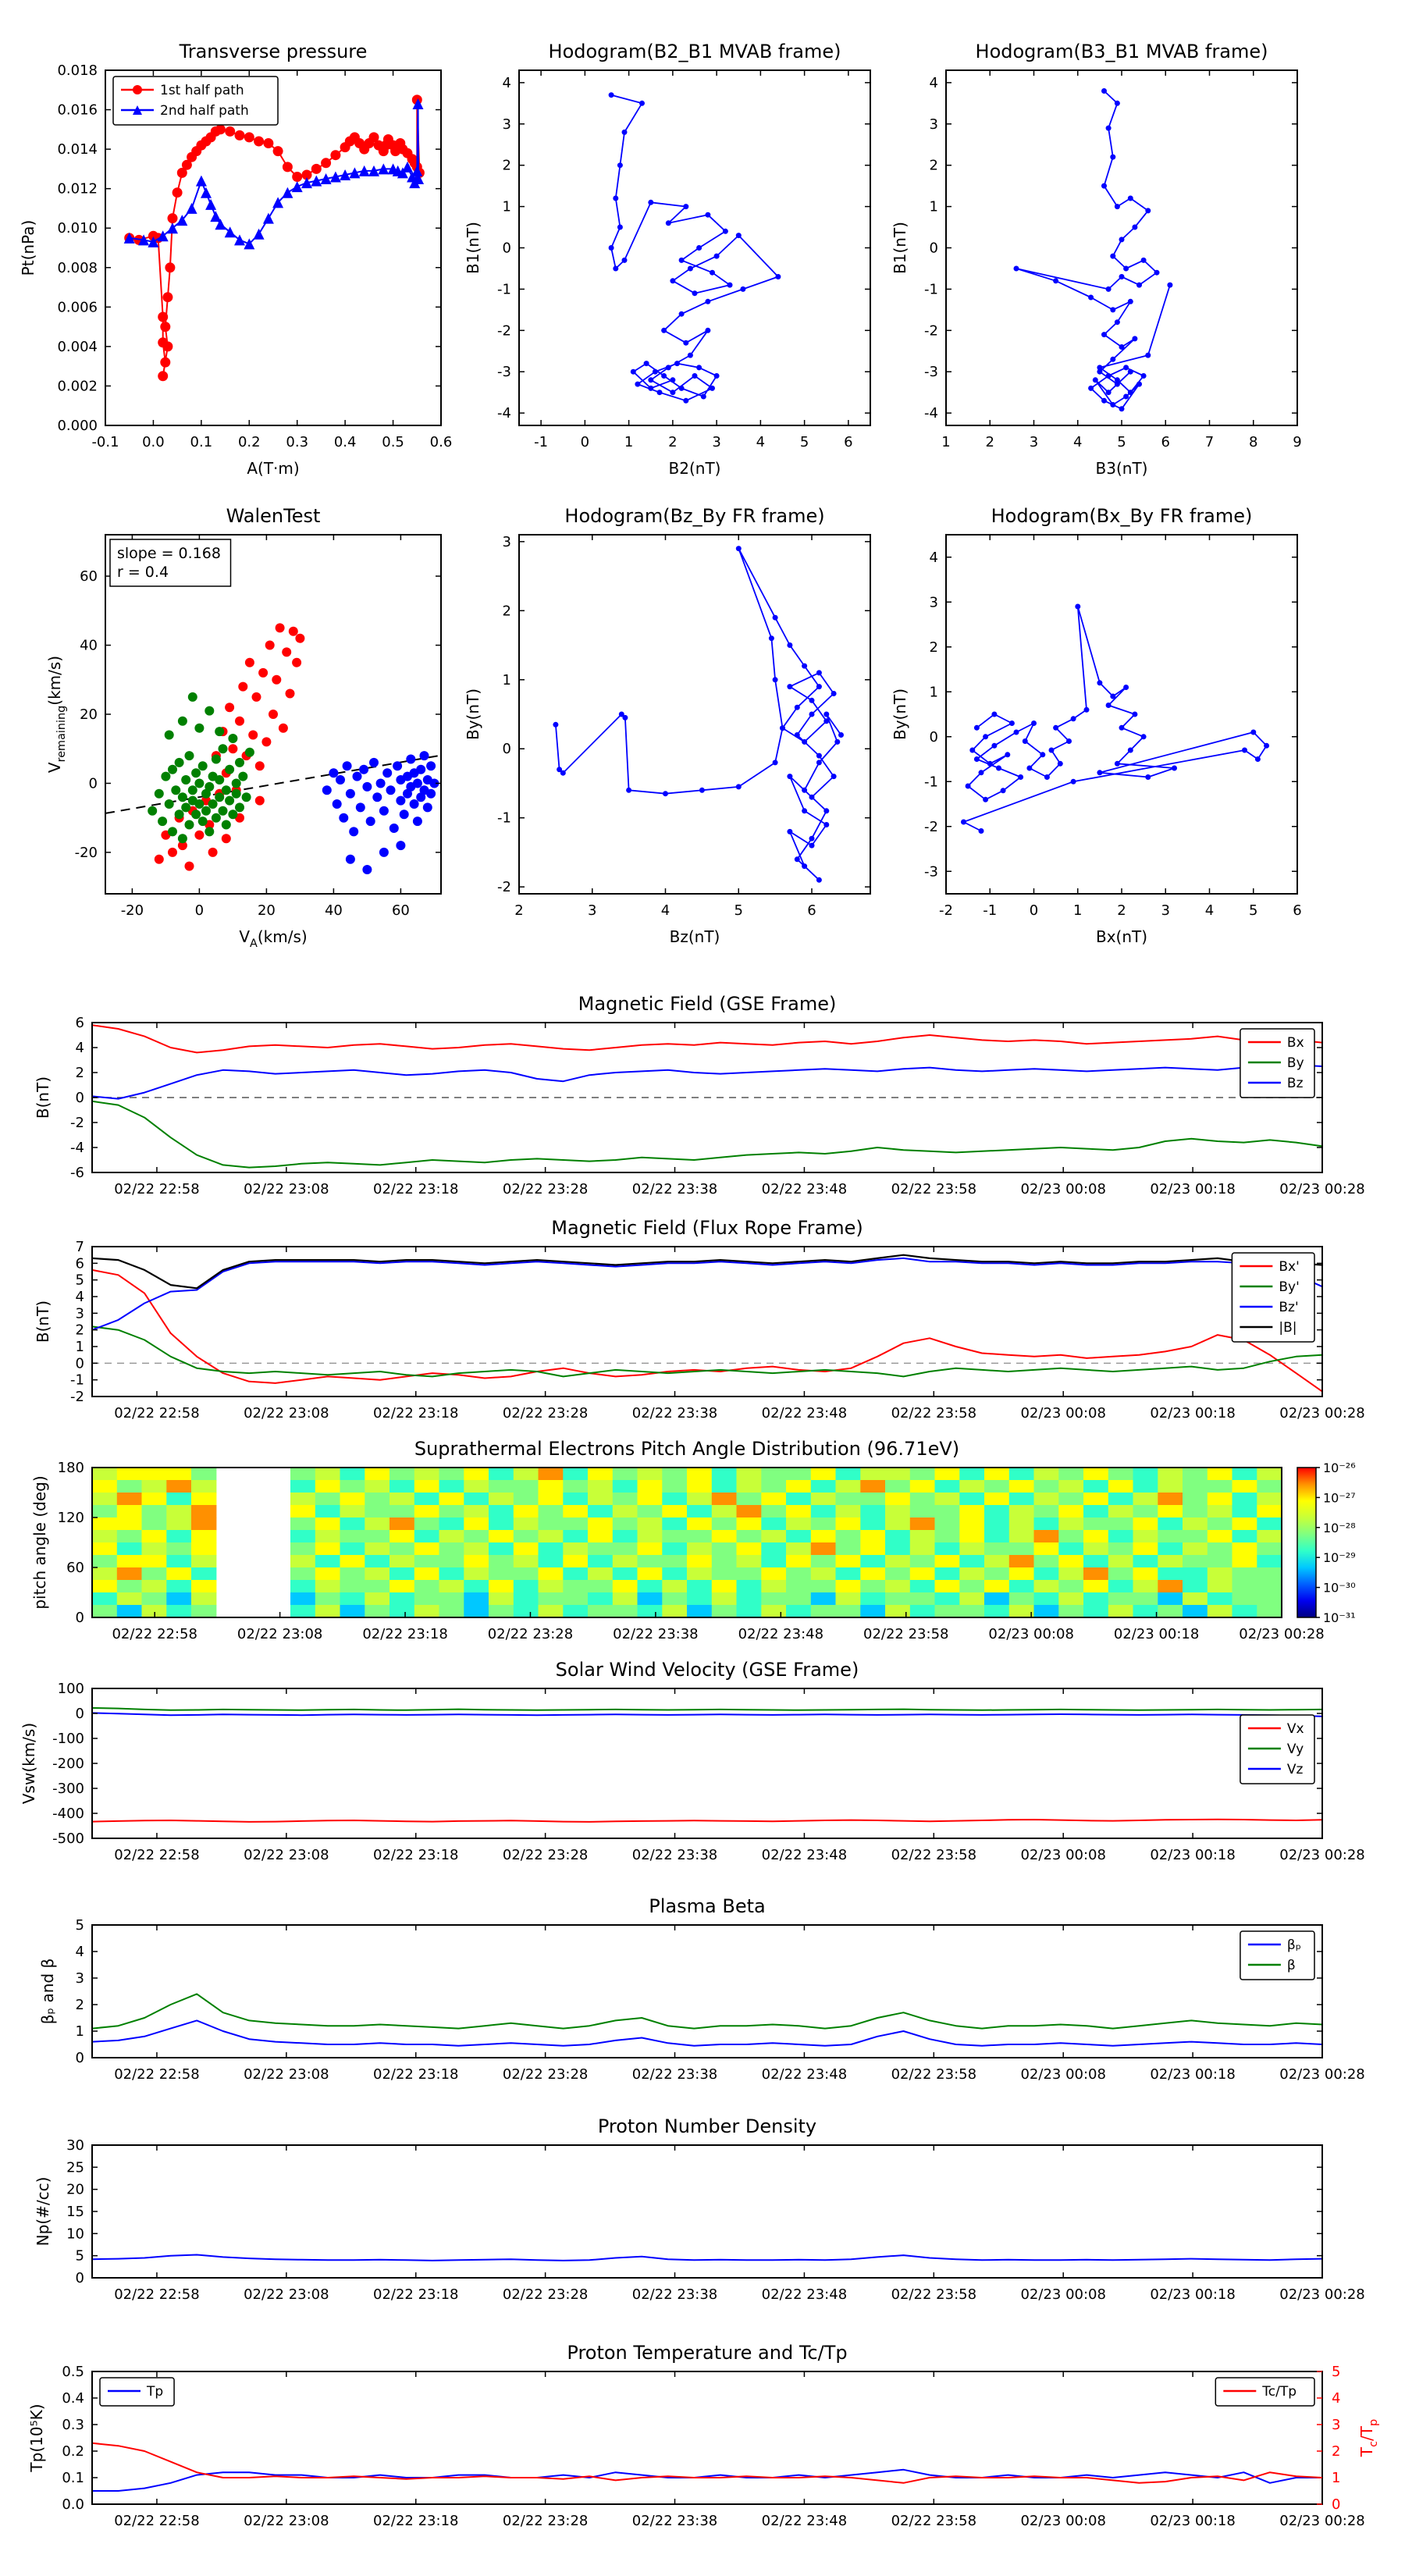 The width and height of the screenshot is (1405, 2576). I want to click on y-tick-label: -3, so click(931, 372).